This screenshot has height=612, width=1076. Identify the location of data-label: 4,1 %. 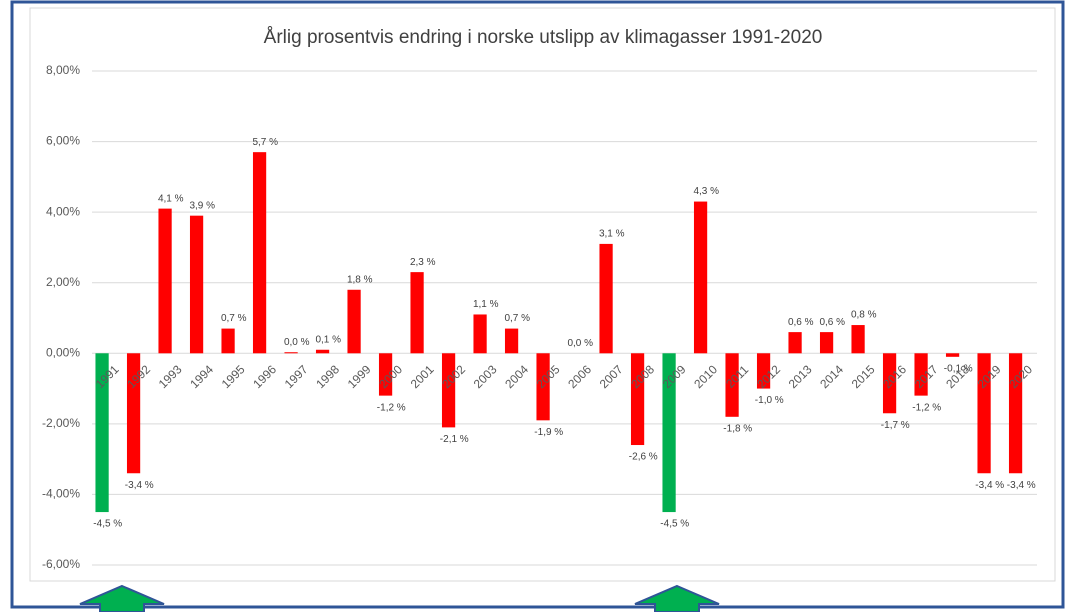
(171, 198).